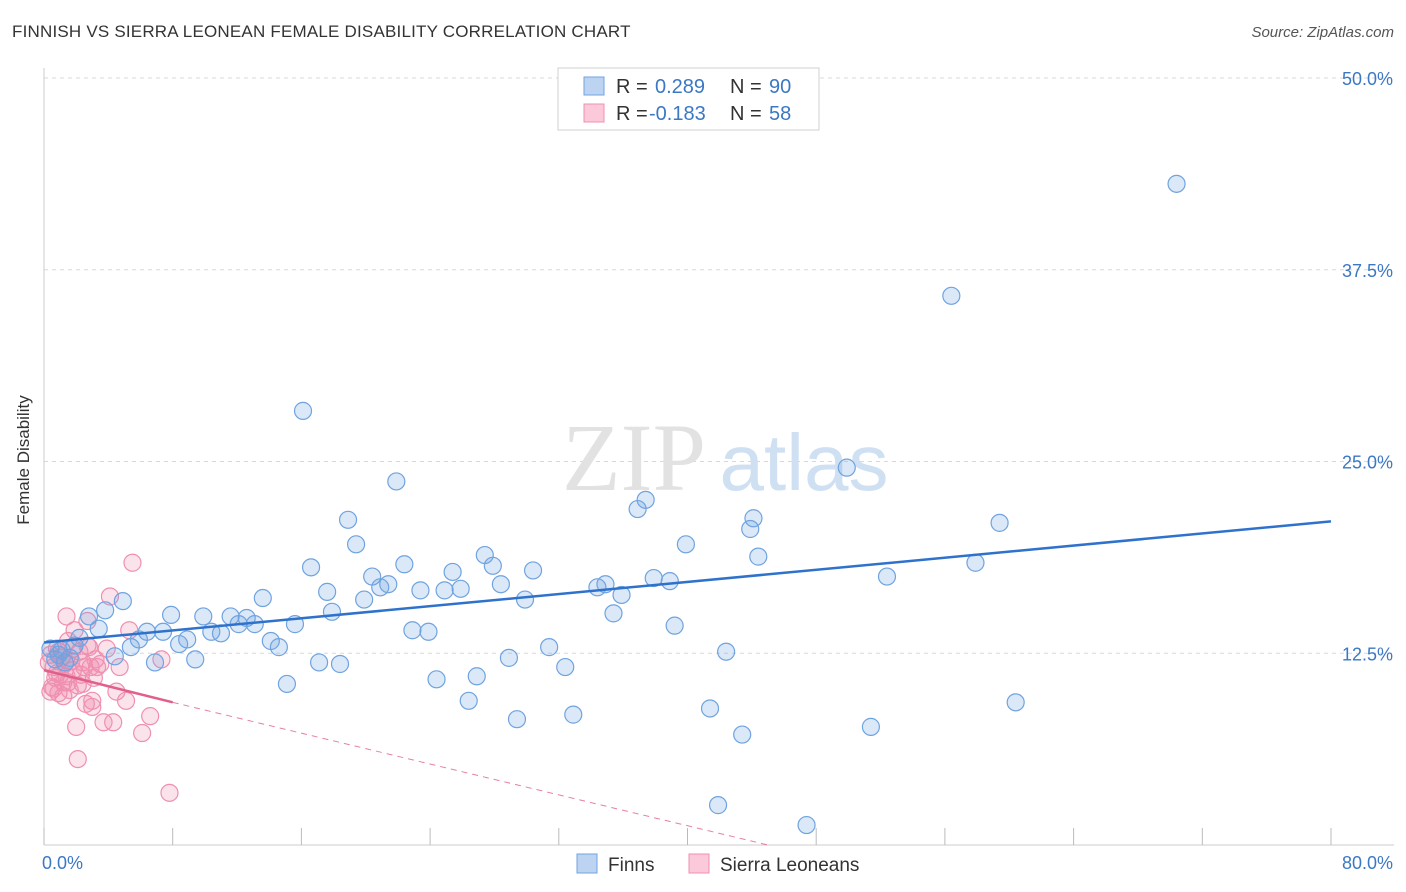 The image size is (1406, 892). Describe the element at coordinates (677, 114) in the screenshot. I see `legend-sierra-r-value: -0.183` at that location.